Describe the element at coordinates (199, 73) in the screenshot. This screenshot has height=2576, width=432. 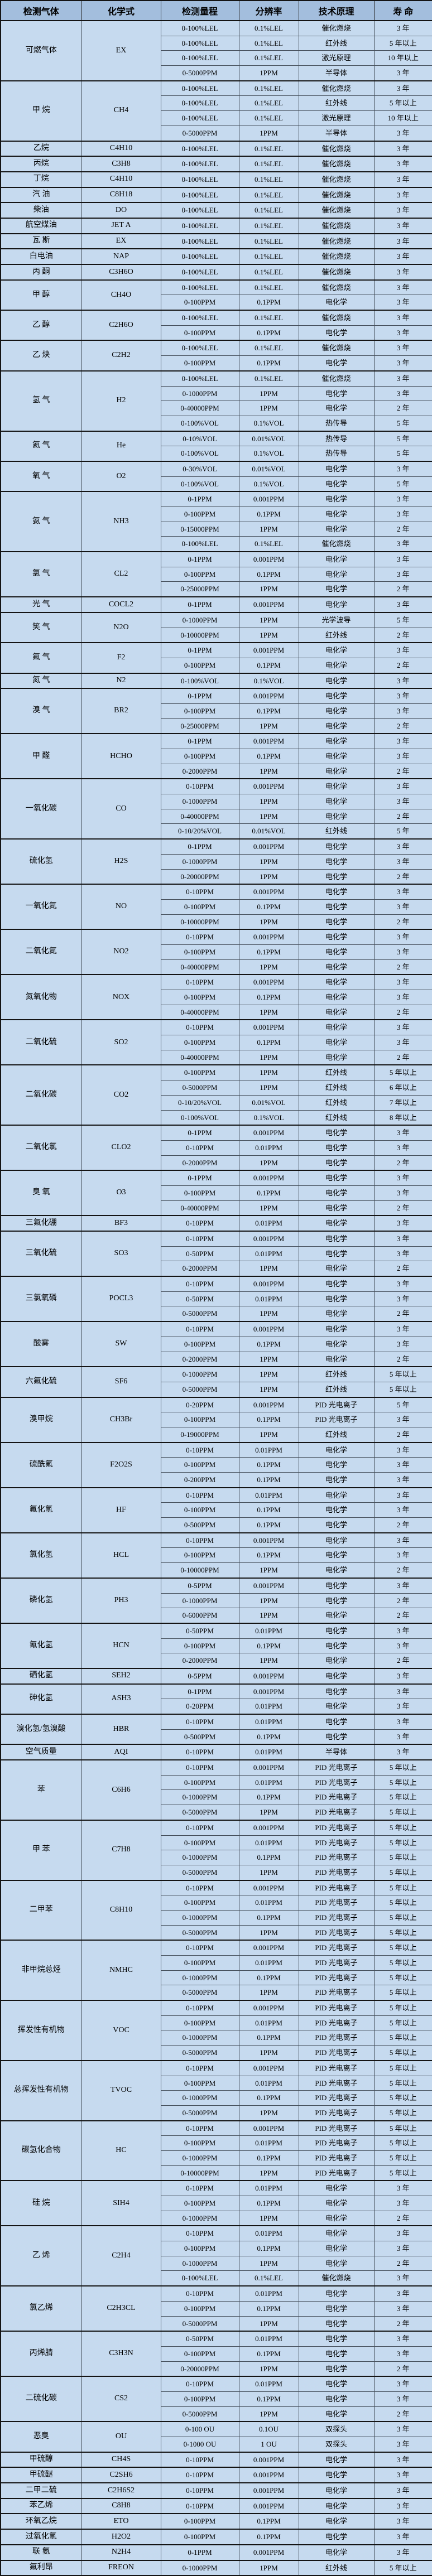
I see `range-cell: 0-5000PPM` at that location.